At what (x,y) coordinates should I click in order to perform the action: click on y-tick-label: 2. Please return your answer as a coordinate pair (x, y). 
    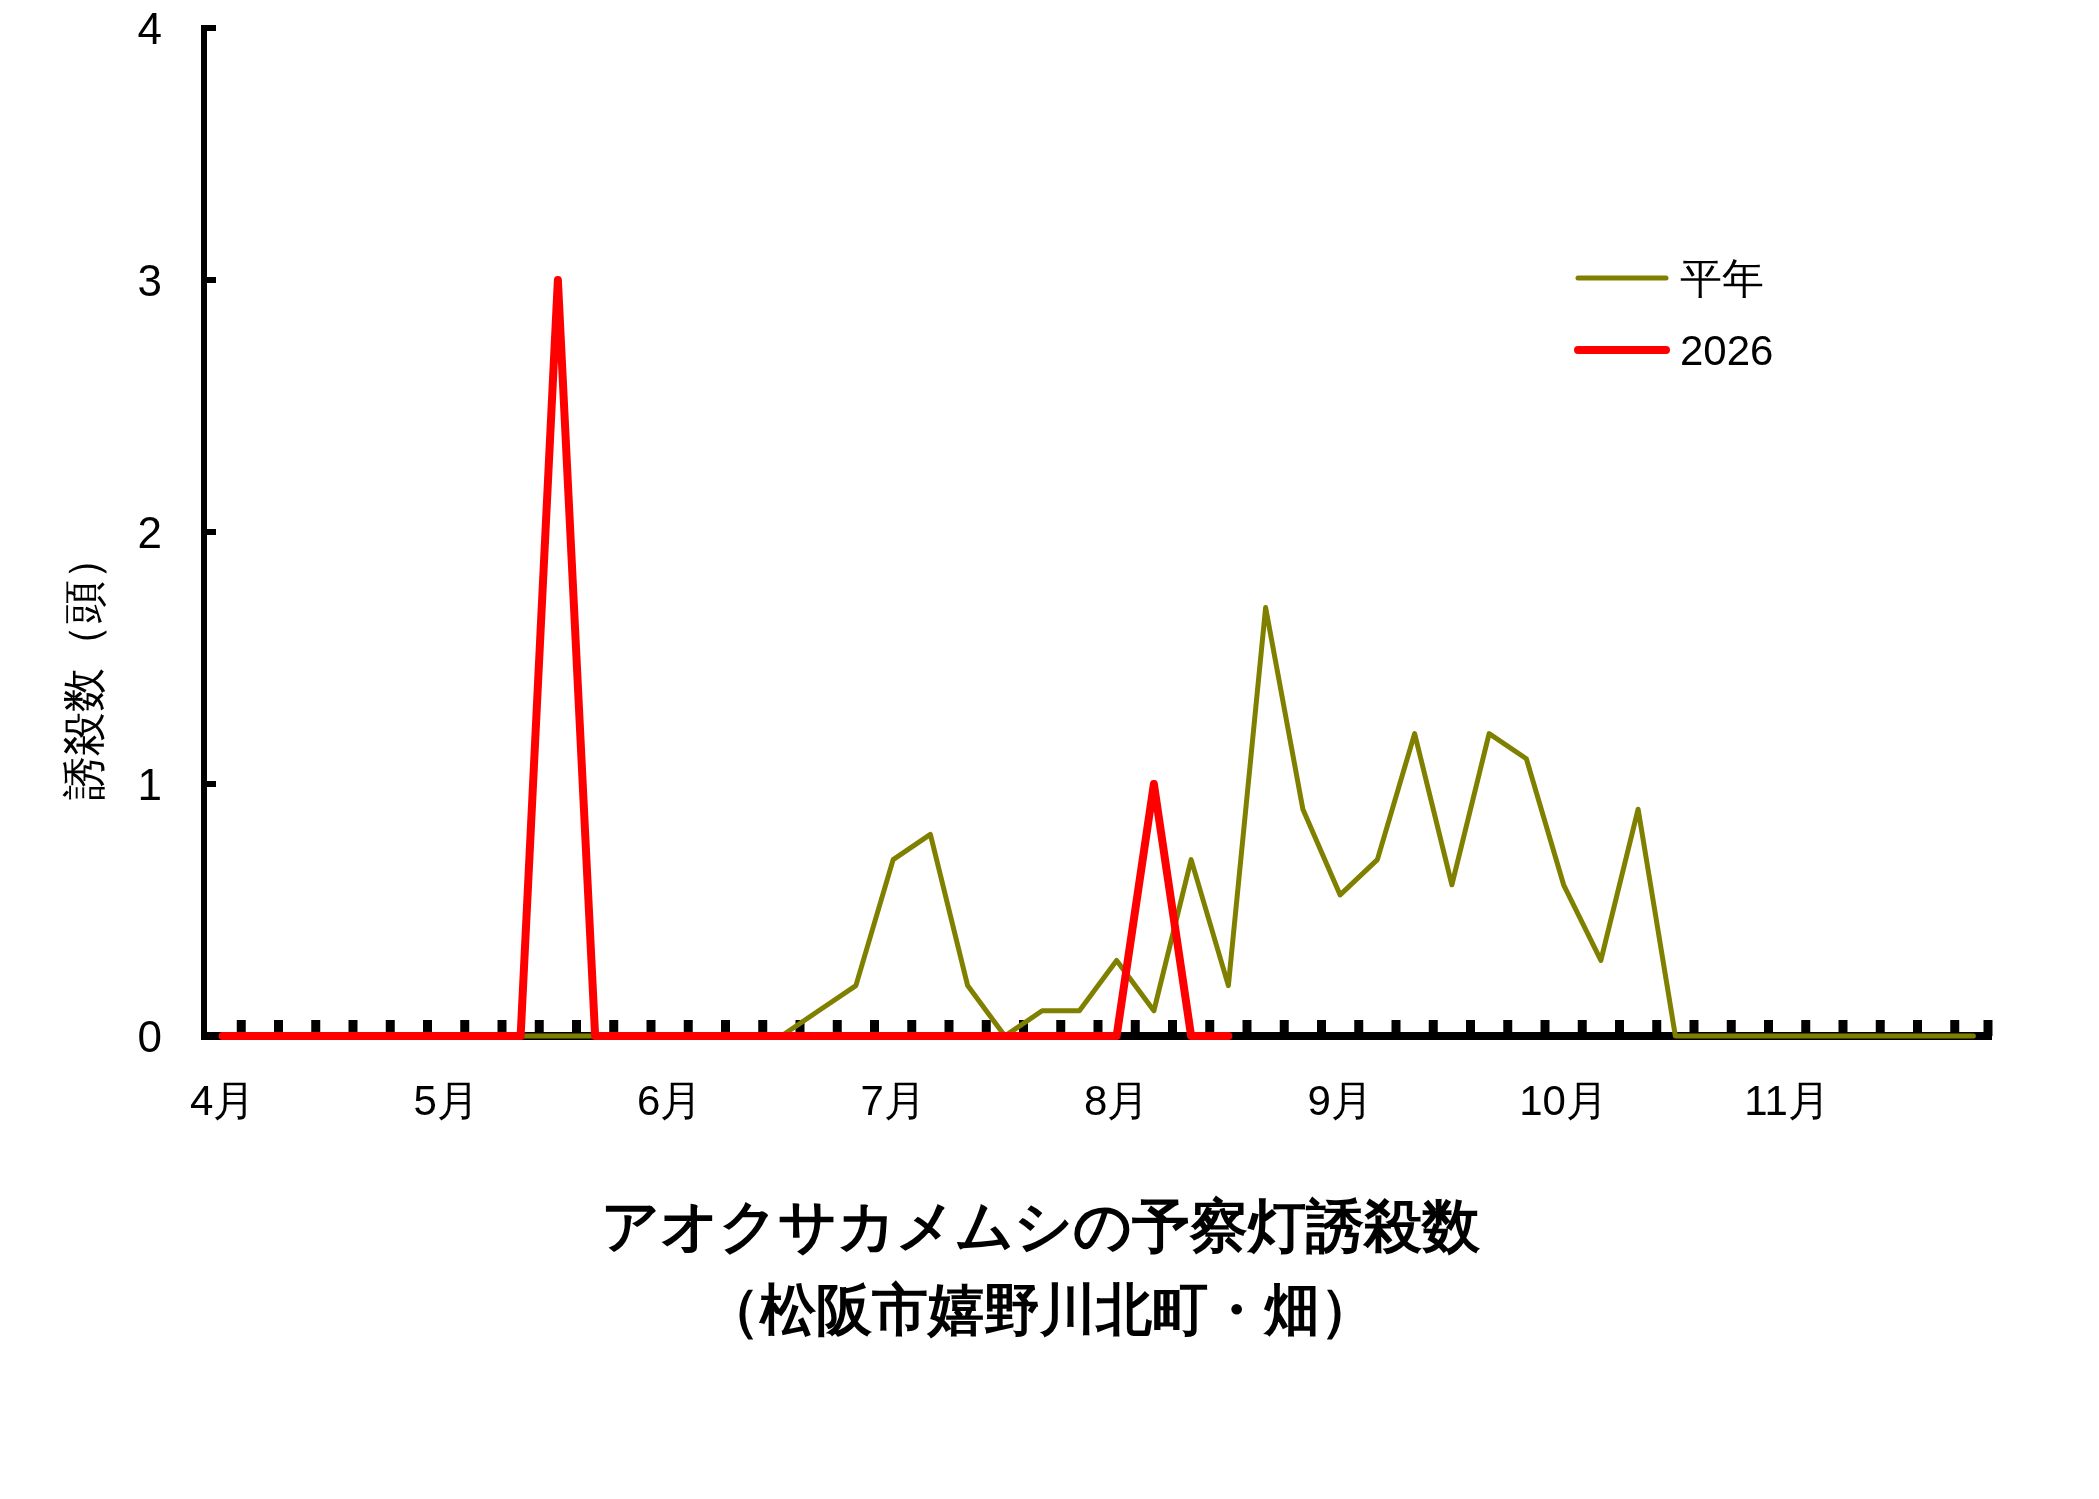
    Looking at the image, I should click on (149, 532).